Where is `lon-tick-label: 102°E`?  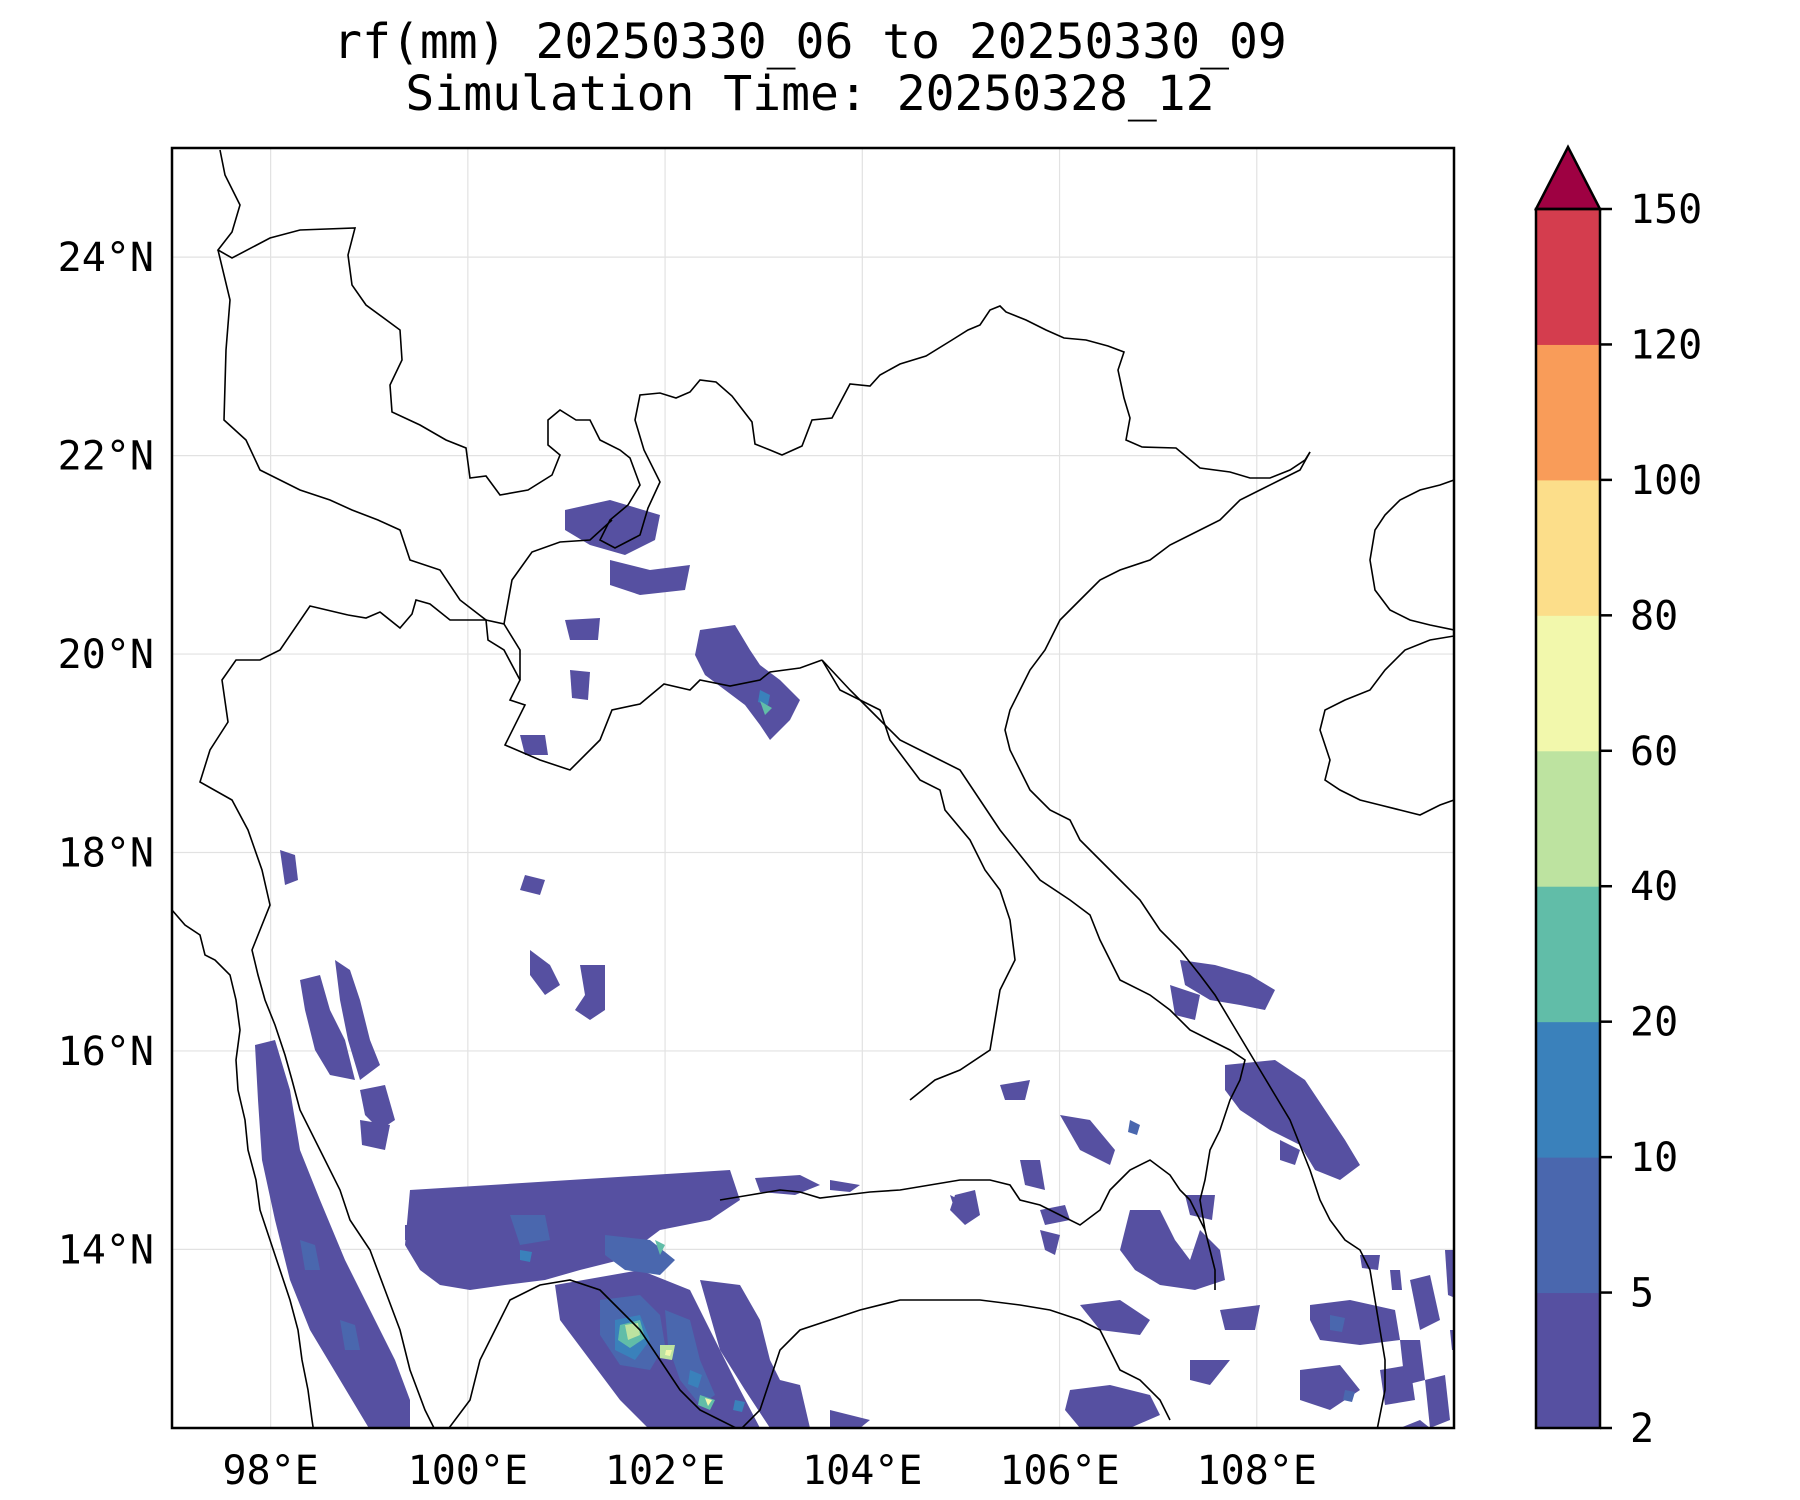 lon-tick-label: 102°E is located at coordinates (665, 1471).